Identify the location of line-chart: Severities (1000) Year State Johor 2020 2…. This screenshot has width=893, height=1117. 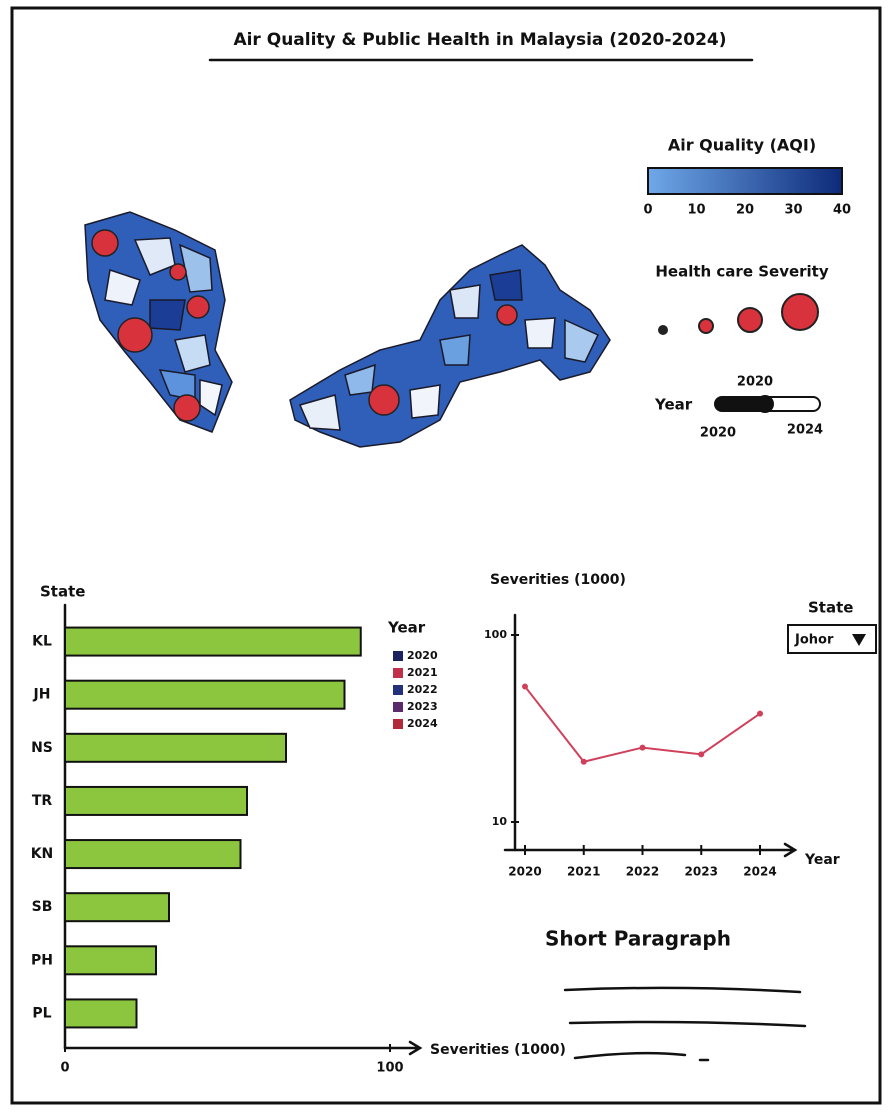
(680, 725).